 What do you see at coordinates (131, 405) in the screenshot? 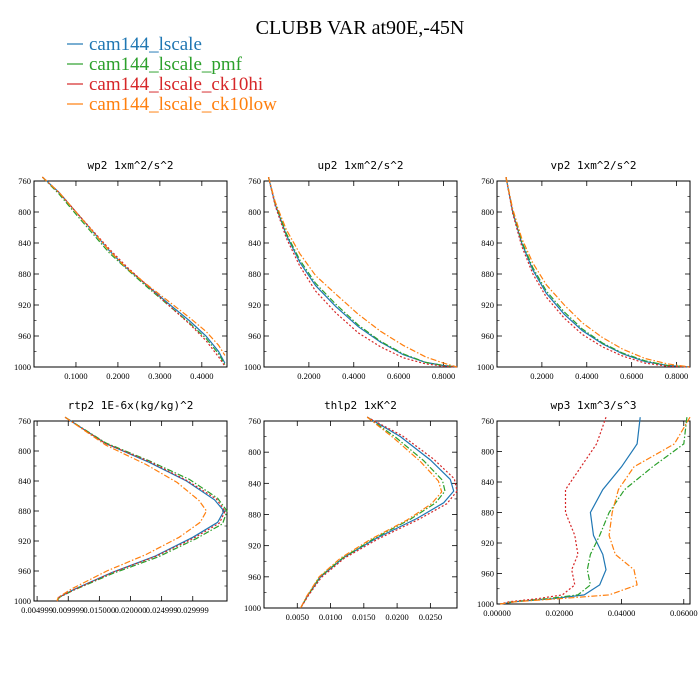
I see `panel-title: rtp2 1E-6x(kg/kg)^2` at bounding box center [131, 405].